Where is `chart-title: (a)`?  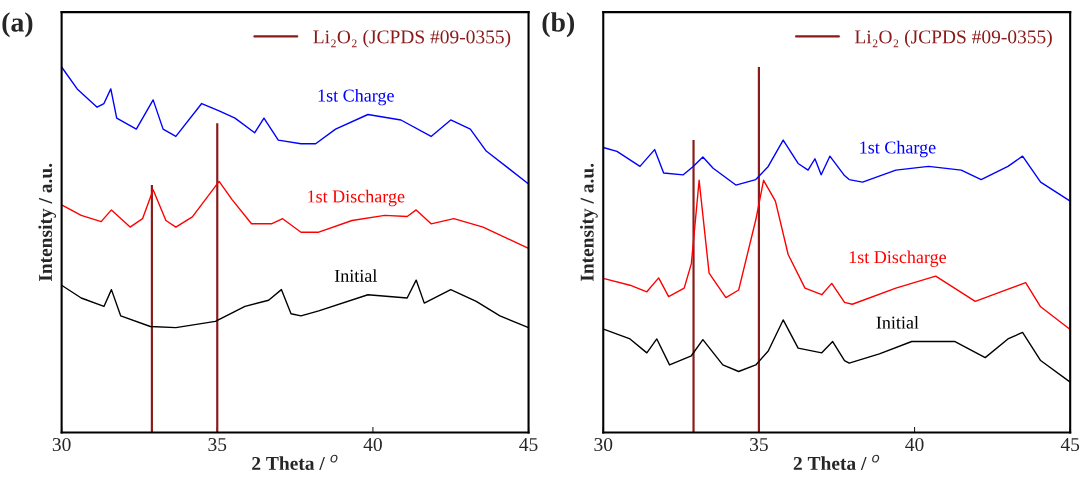
chart-title: (a) is located at coordinates (17, 25).